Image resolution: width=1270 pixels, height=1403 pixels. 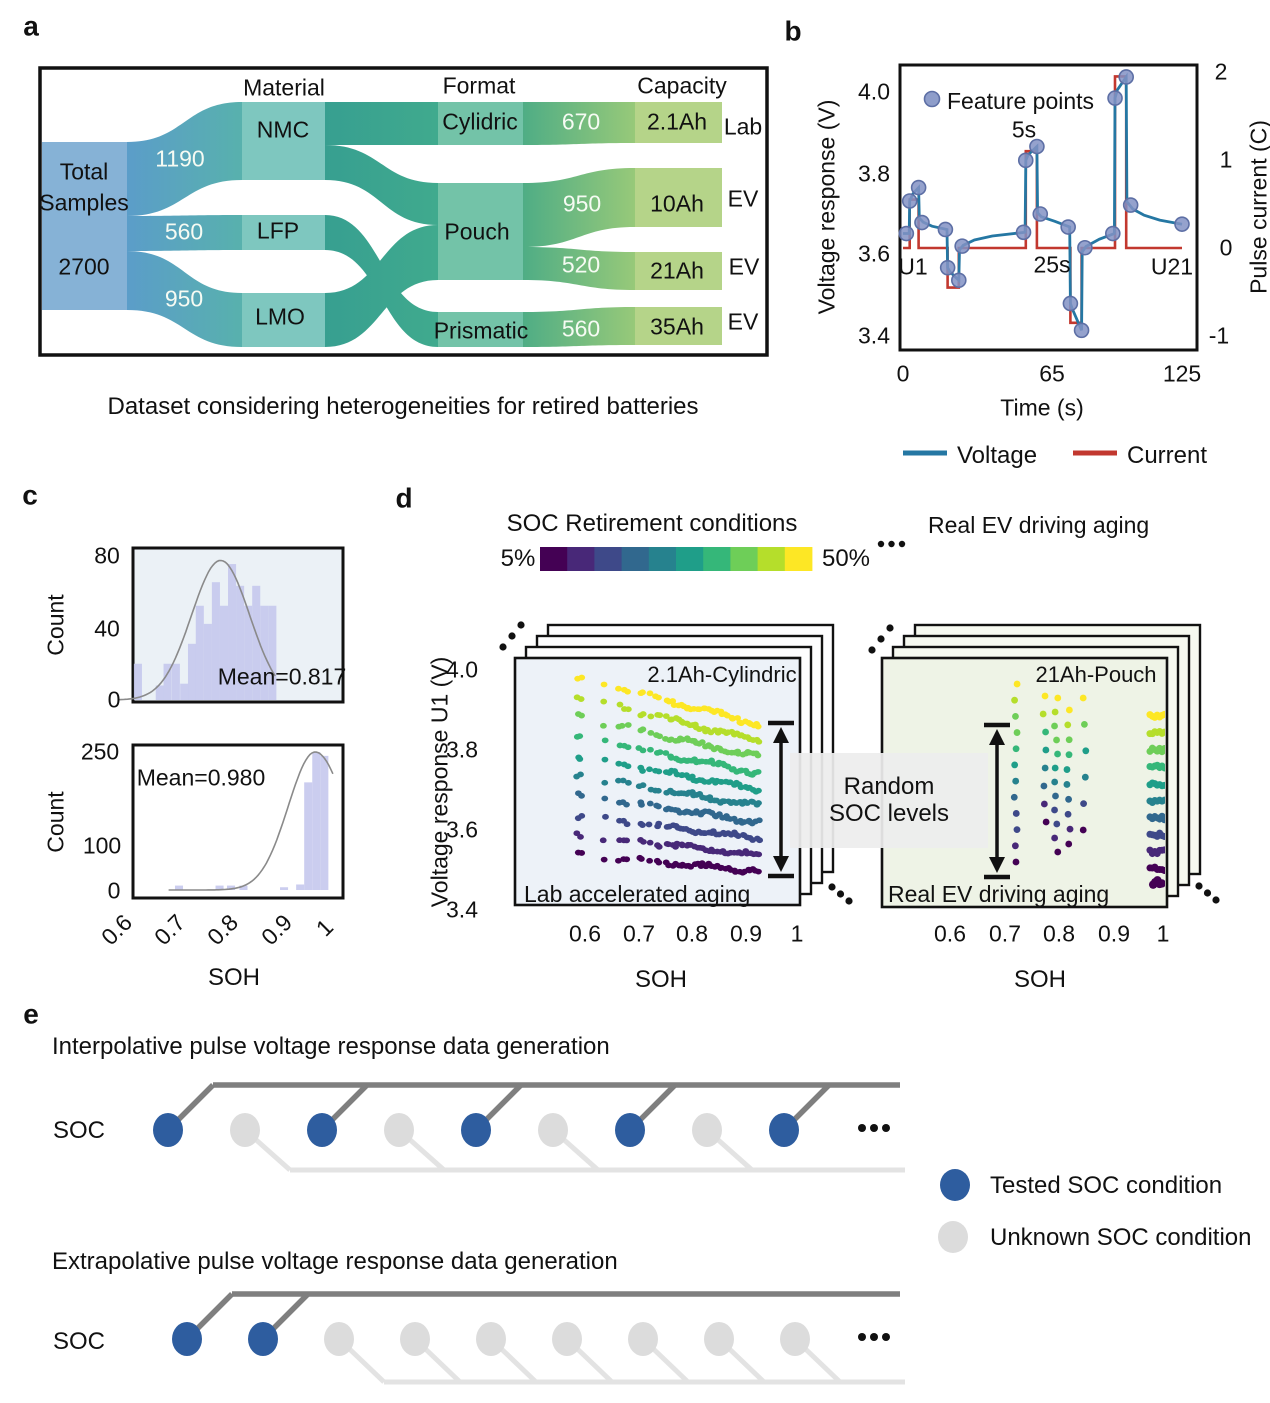 I want to click on sankey-header-material: Material, so click(x=284, y=87).